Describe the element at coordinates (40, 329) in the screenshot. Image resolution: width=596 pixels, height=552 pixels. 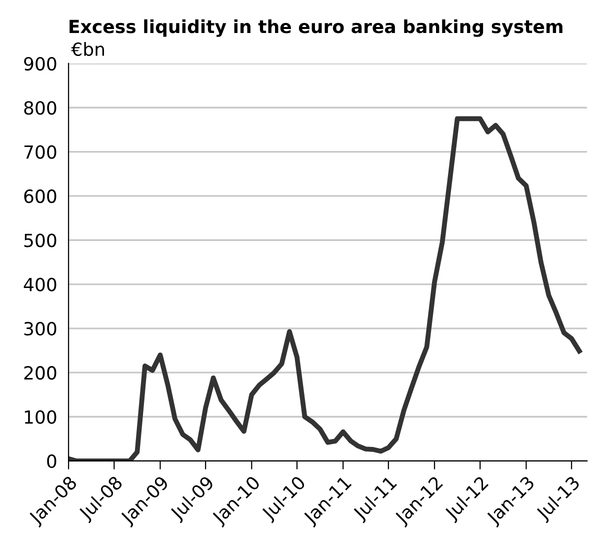
I see `y-tick-label: 300` at that location.